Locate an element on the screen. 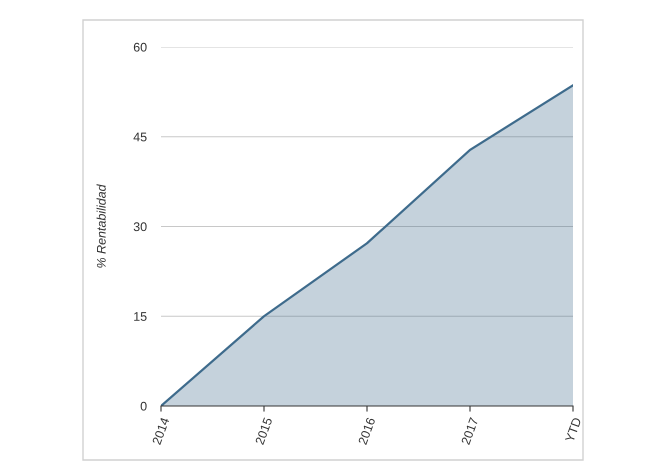 Image resolution: width=669 pixels, height=474 pixels. x-tick-label: 2015 is located at coordinates (263, 431).